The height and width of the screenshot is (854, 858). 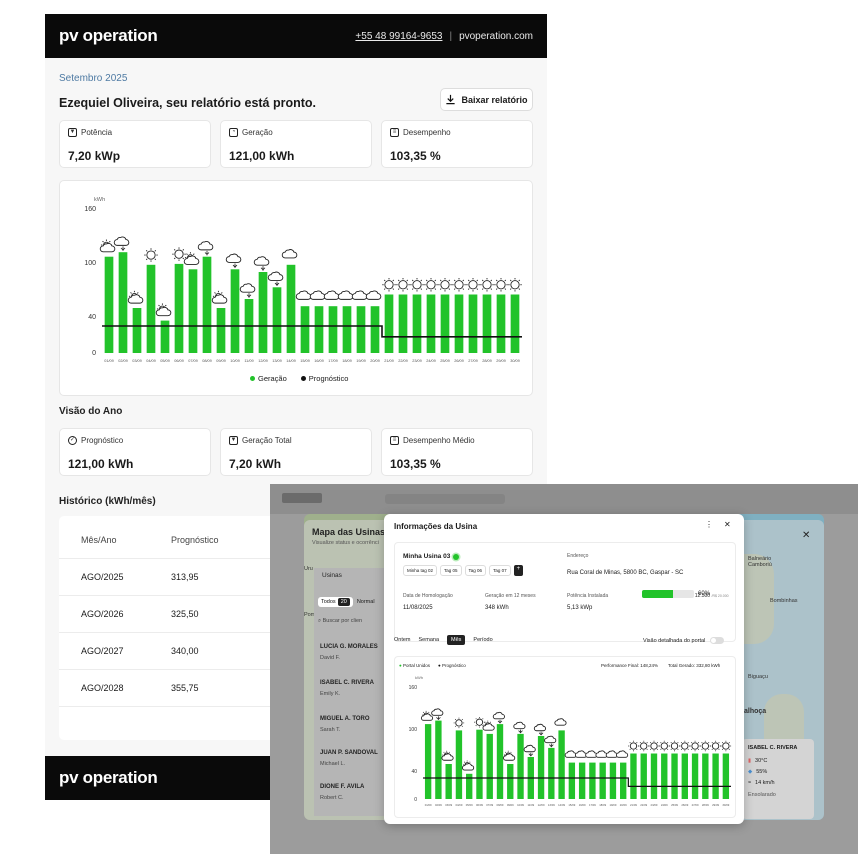 What do you see at coordinates (233, 132) in the screenshot?
I see `meter-icon: ◔` at bounding box center [233, 132].